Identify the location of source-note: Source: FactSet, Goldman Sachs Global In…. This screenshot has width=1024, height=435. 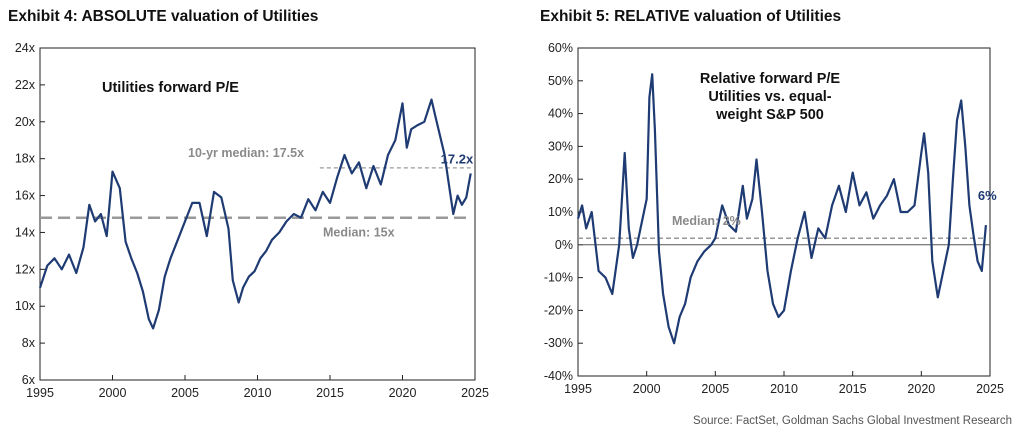
(852, 421).